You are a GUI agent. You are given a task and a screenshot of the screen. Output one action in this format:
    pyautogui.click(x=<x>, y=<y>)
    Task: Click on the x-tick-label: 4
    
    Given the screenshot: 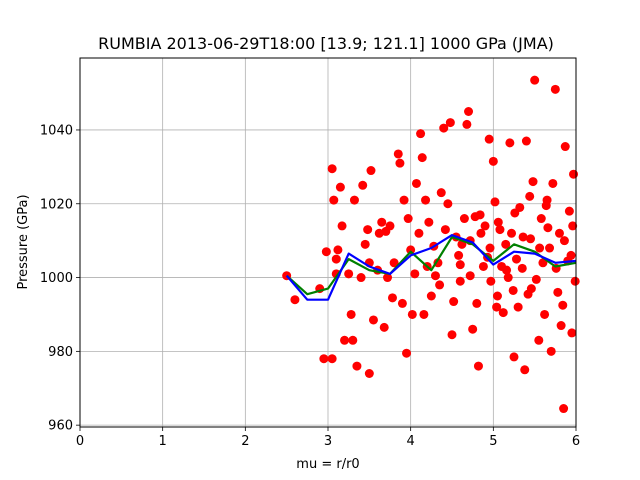 What is the action you would take?
    pyautogui.click(x=411, y=441)
    